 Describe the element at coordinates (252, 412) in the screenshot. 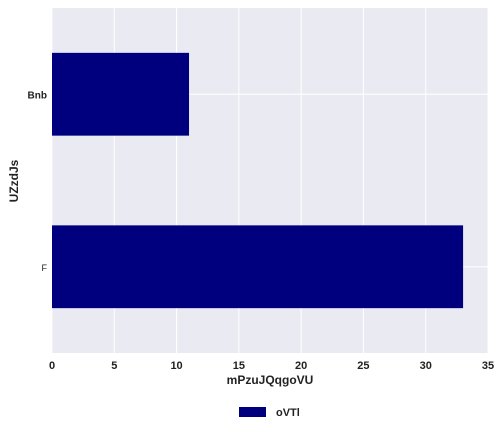

I see `legend-swatch` at that location.